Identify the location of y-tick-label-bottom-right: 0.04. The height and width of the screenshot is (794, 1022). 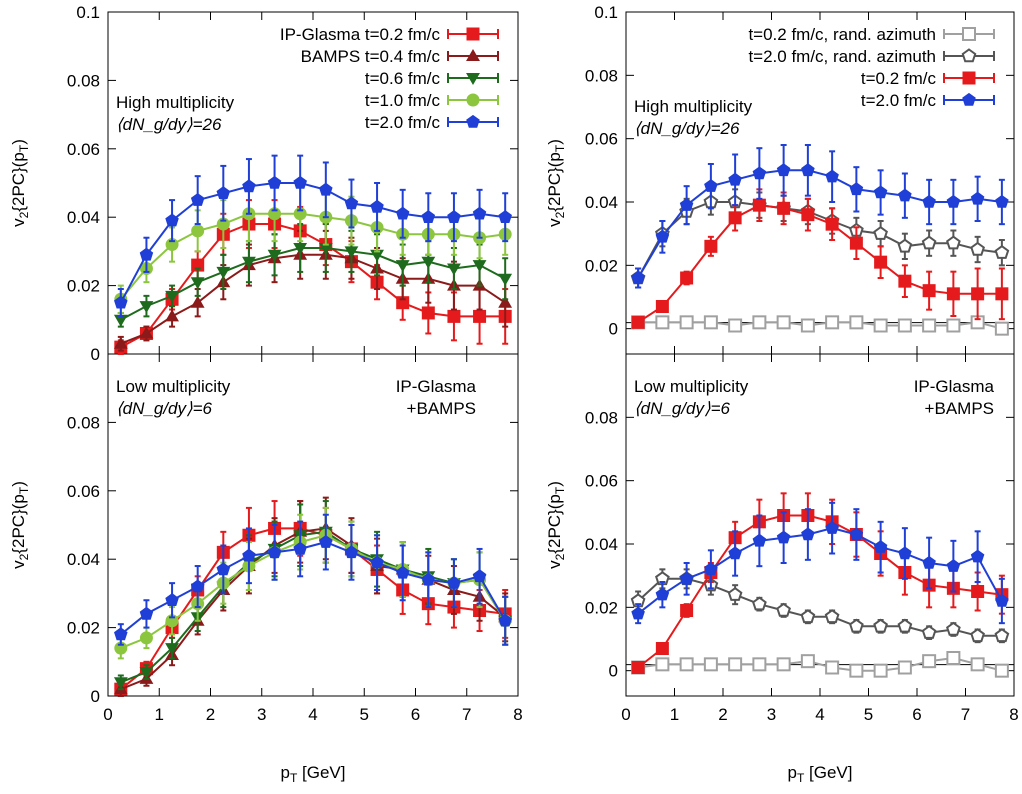
(601, 544).